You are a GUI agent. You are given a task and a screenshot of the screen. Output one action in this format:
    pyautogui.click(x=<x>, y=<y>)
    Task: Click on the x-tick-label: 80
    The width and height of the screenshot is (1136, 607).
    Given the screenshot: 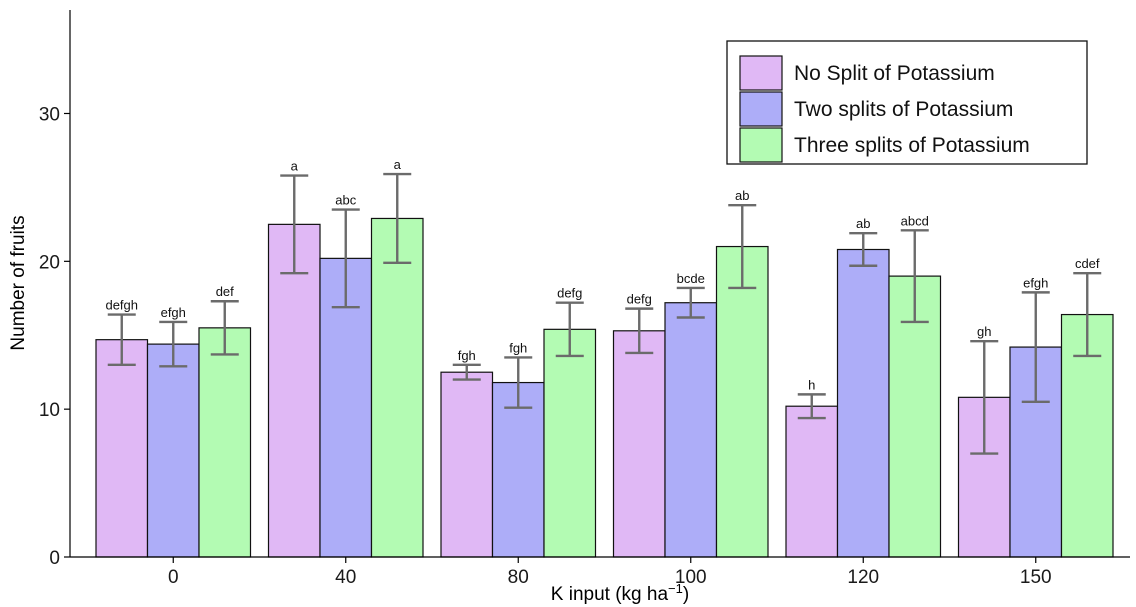 What is the action you would take?
    pyautogui.click(x=518, y=577)
    